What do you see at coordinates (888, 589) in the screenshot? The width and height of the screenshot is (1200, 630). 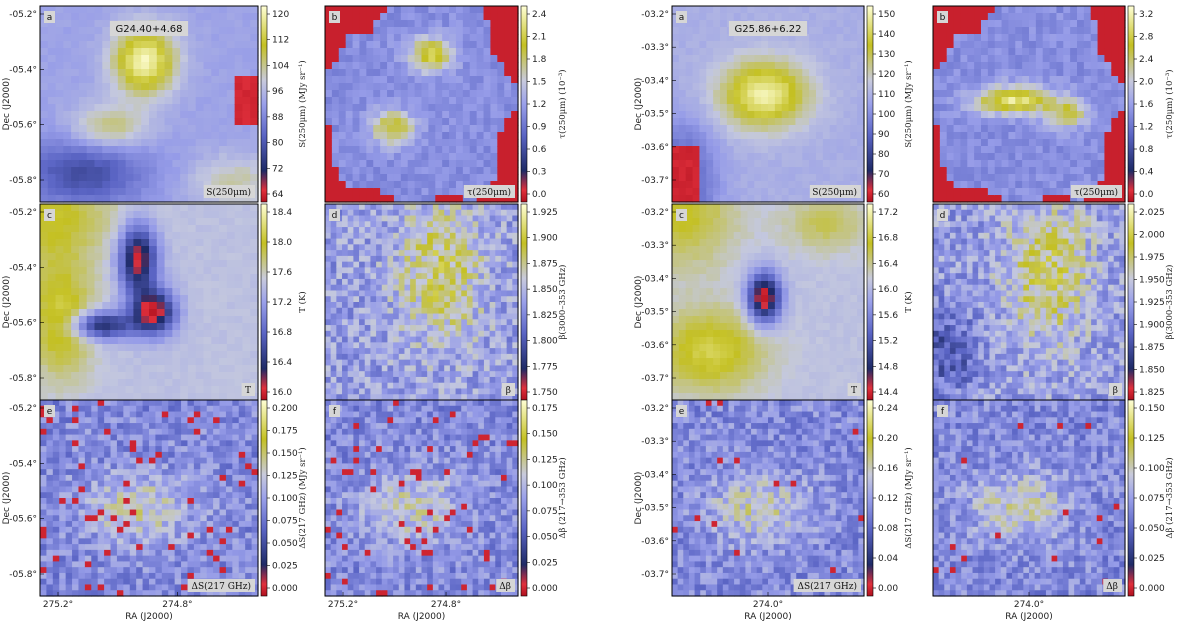 I see `colorbar-tick-label: 0.00` at bounding box center [888, 589].